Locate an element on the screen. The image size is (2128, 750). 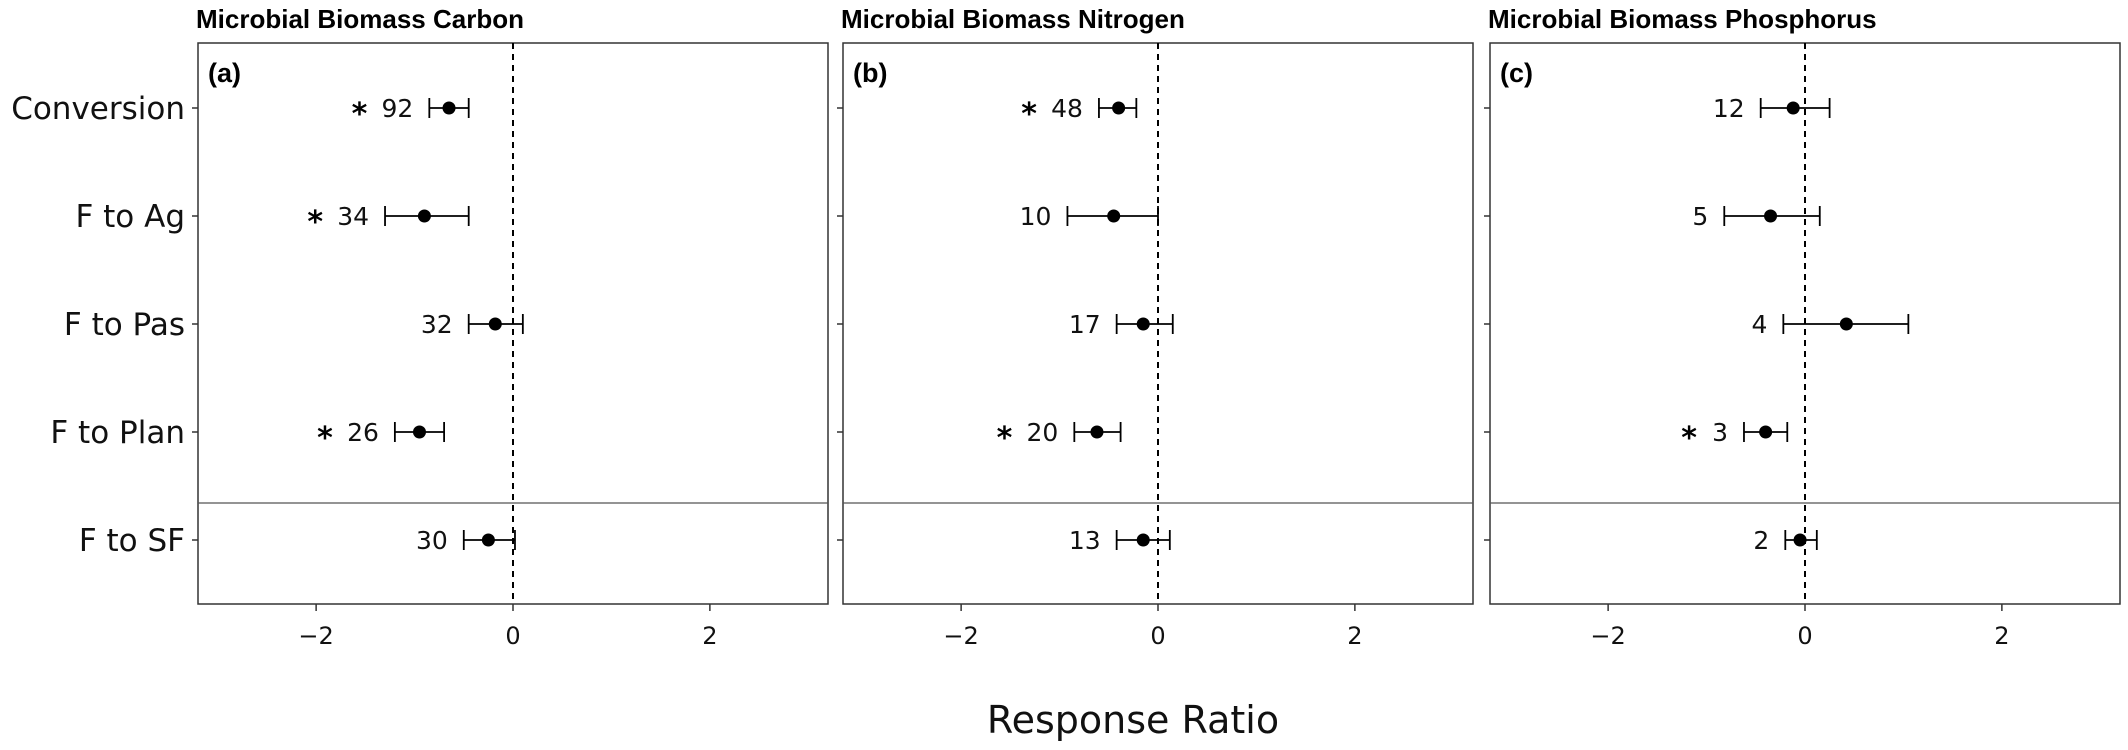
sample-size-label: 92 is located at coordinates (398, 108).